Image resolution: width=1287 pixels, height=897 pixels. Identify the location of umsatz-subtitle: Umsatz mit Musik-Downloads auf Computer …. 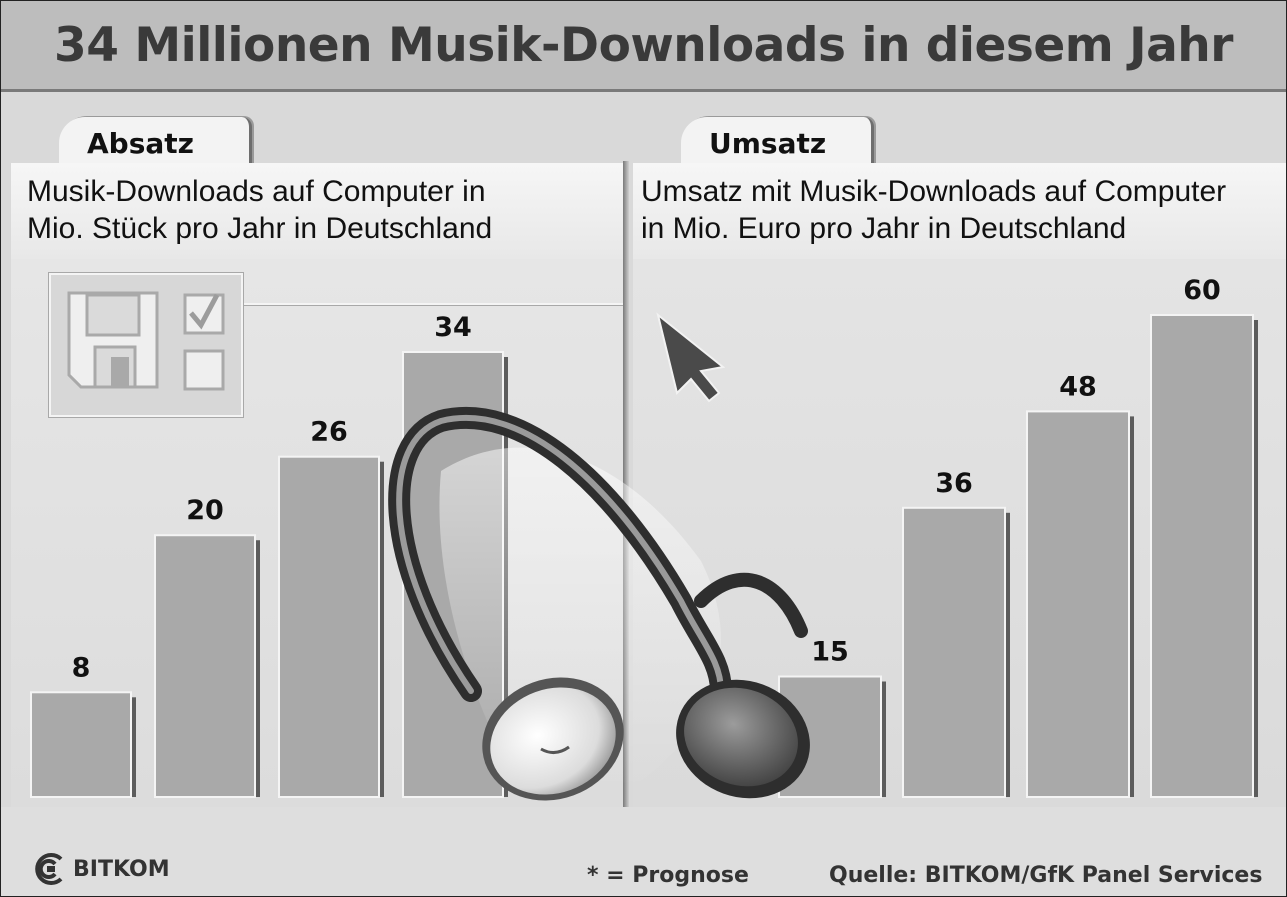
(933, 210).